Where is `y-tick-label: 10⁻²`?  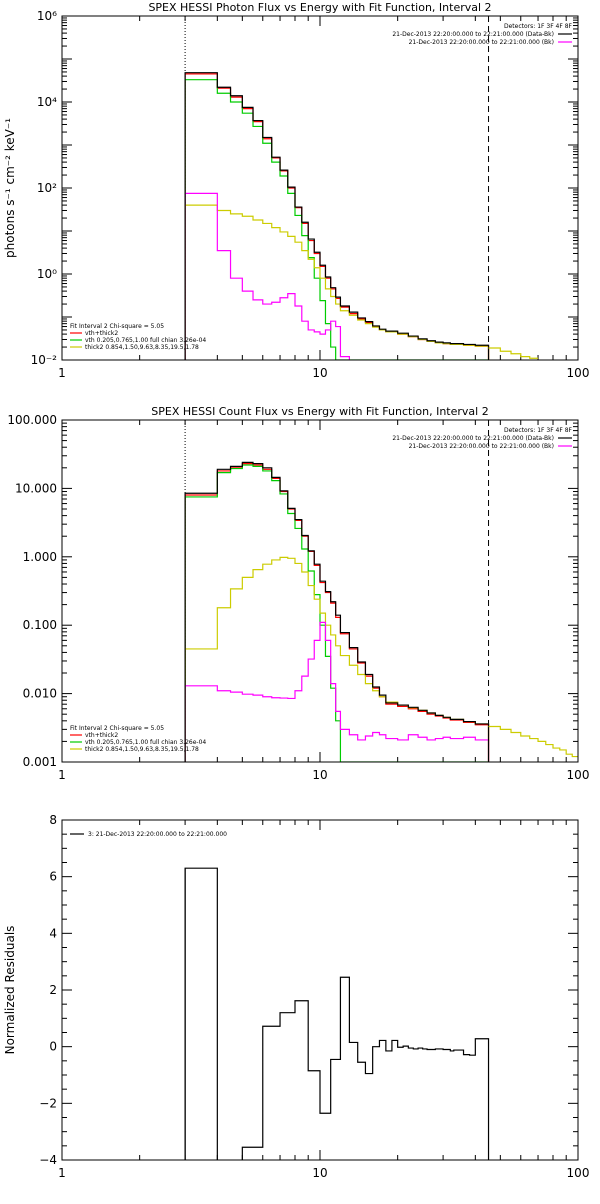
y-tick-label: 10⁻² is located at coordinates (44, 360).